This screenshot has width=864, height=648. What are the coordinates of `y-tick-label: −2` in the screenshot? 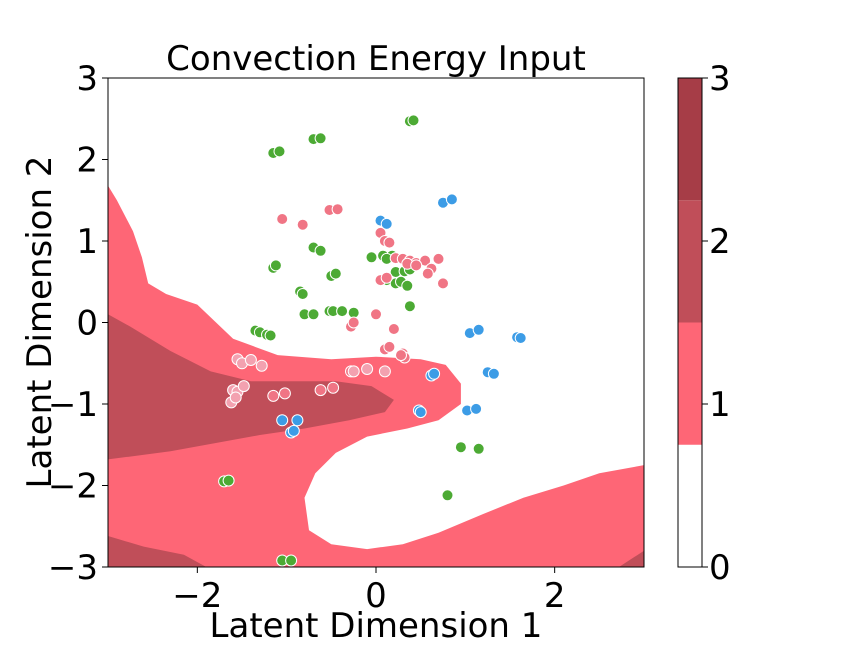 It's located at (73, 487).